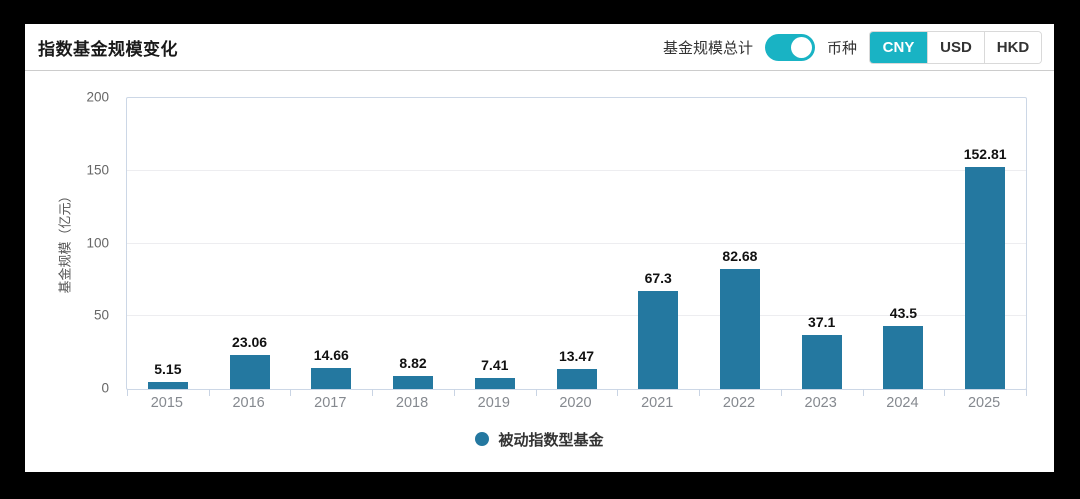  Describe the element at coordinates (331, 354) in the screenshot. I see `bar-value-label: 14.66` at that location.